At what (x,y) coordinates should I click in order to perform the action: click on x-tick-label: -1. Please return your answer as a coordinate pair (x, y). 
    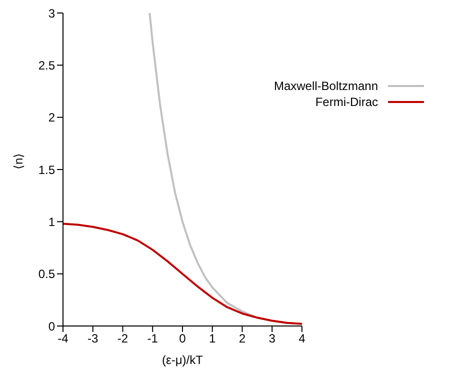
    Looking at the image, I should click on (152, 339).